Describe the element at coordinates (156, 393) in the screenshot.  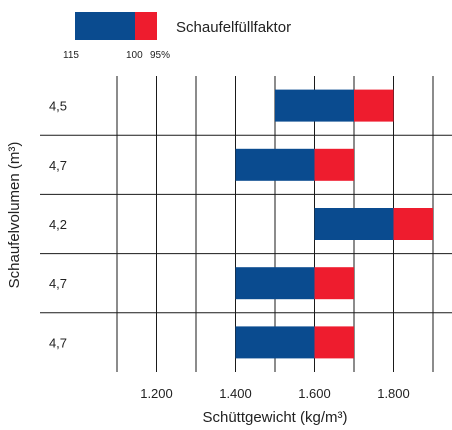
I see `x-tick-label: 1.200` at that location.